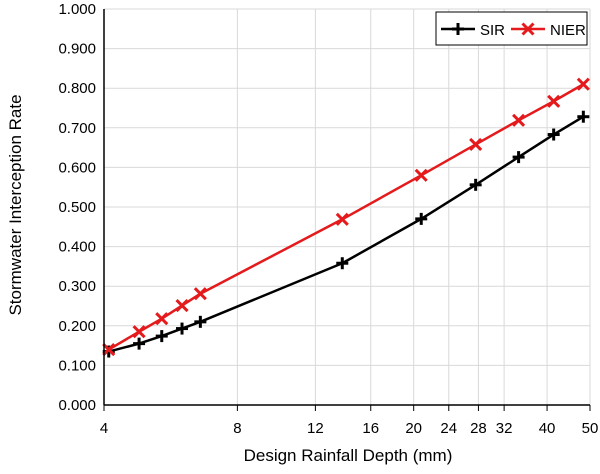 The height and width of the screenshot is (474, 600). Describe the element at coordinates (77, 286) in the screenshot. I see `y-tick-label: 0.300` at that location.